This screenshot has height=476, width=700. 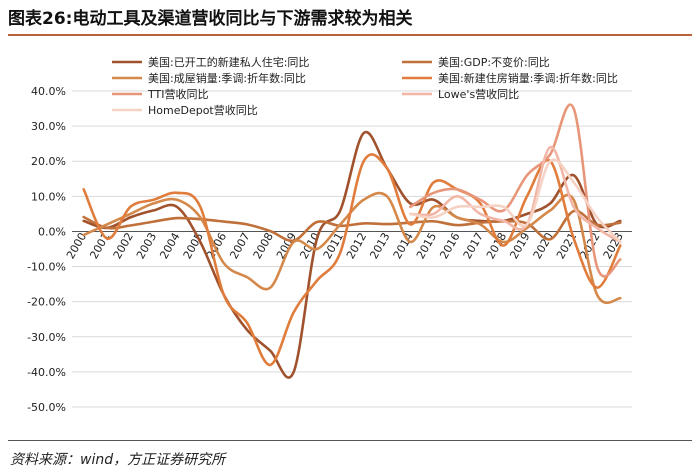 I want to click on y-tick-label: -10.0%, so click(x=46, y=267).